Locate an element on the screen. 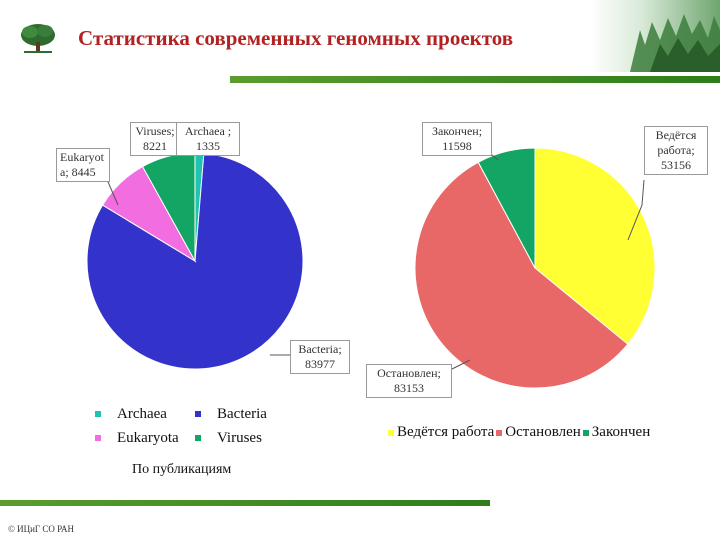  legend-status: Ведётся работа Остановлен Закончен is located at coordinates (519, 432).